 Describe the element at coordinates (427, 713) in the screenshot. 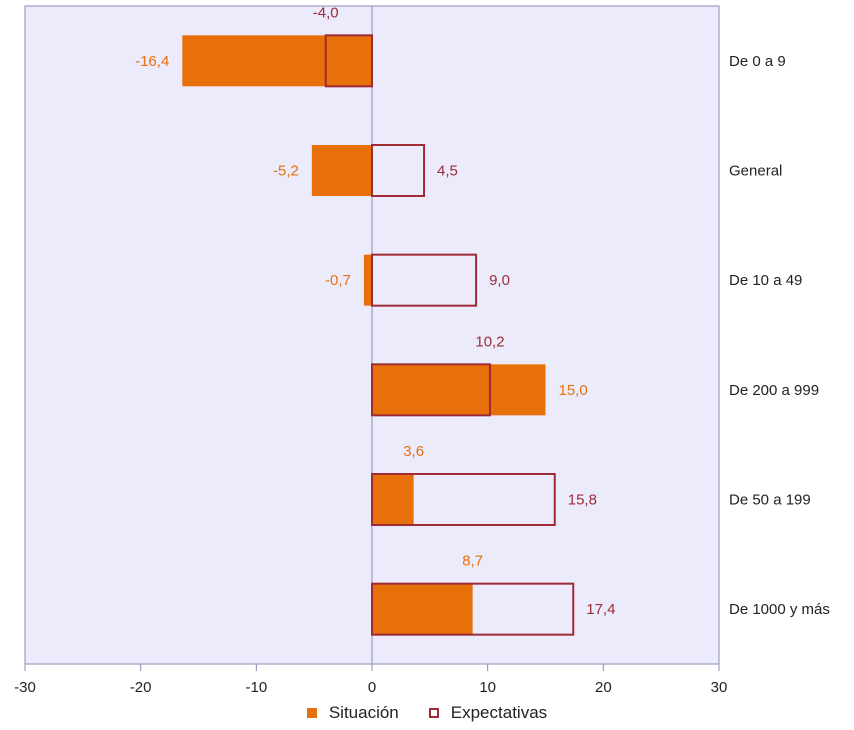

I see `legend: Situación Expectativas` at that location.